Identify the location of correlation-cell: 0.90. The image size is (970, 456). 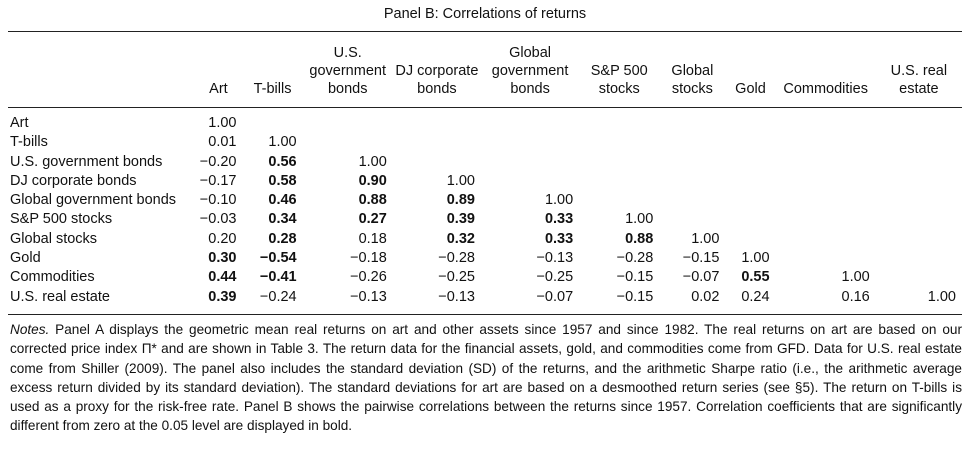
(372, 180).